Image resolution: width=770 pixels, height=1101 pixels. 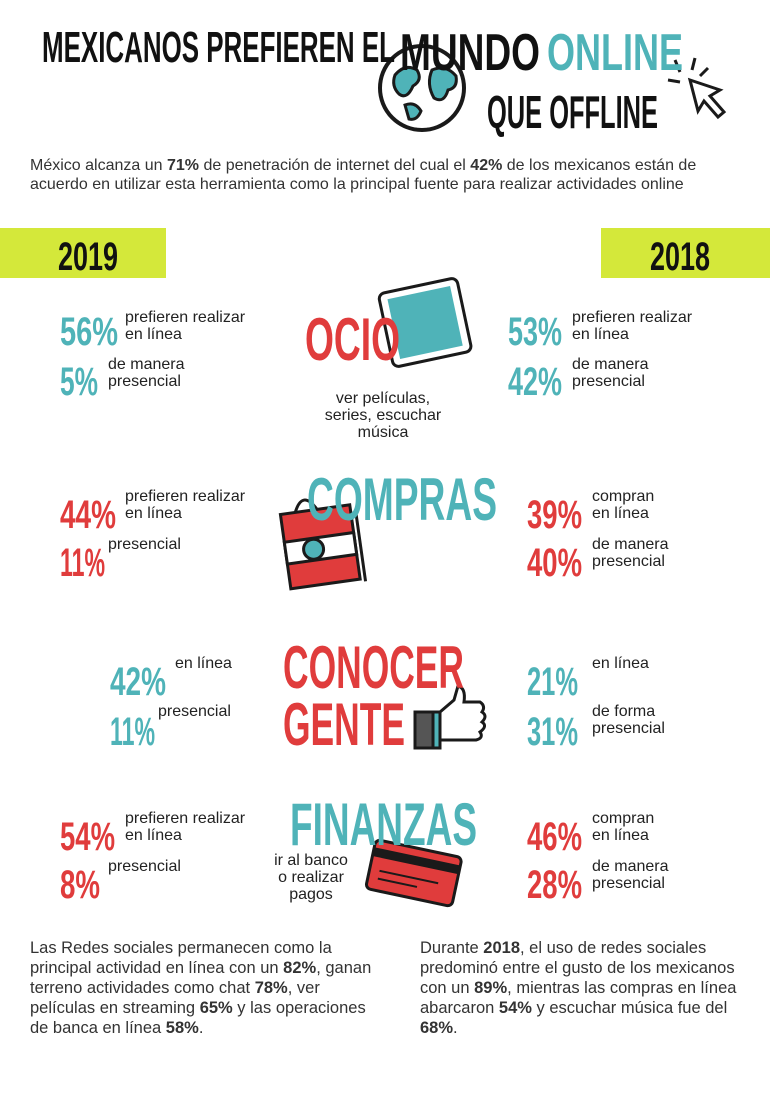 What do you see at coordinates (413, 873) in the screenshot?
I see `credit-card-icon` at bounding box center [413, 873].